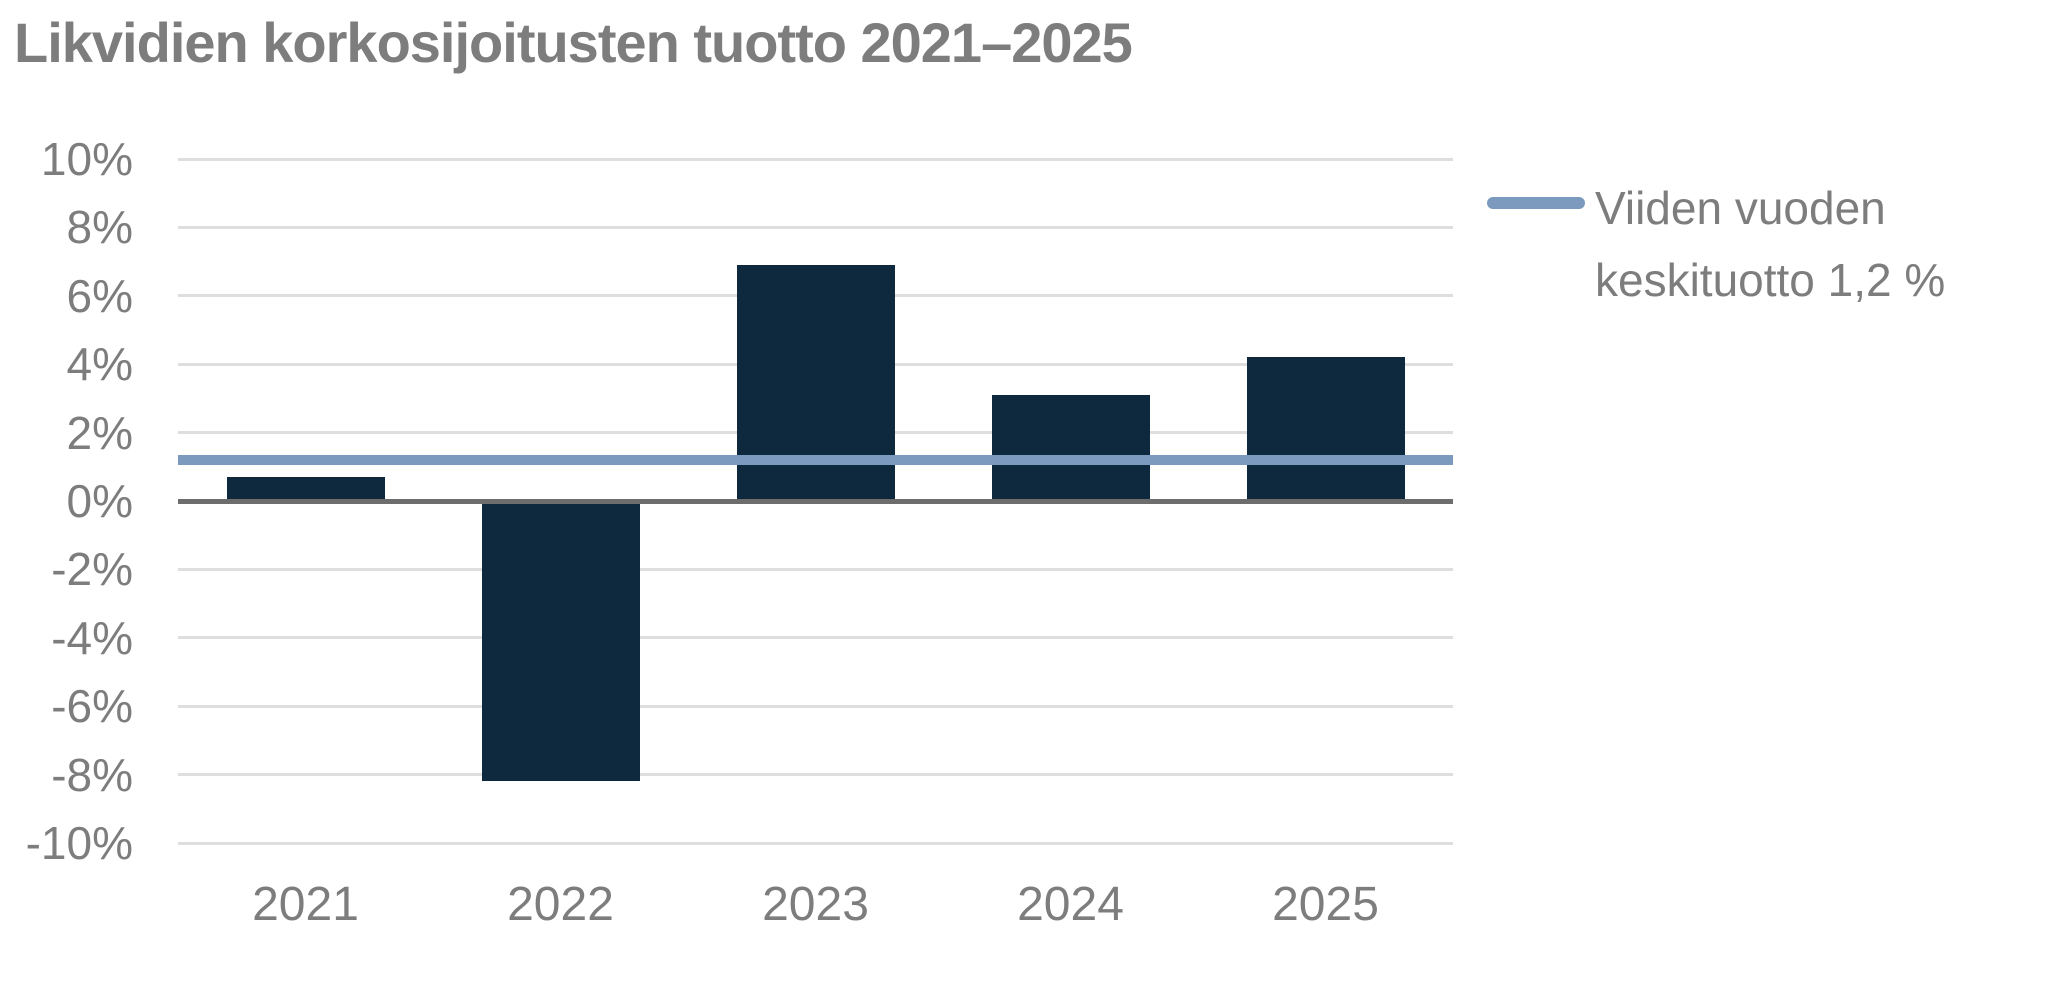 The width and height of the screenshot is (2059, 988). Describe the element at coordinates (79, 843) in the screenshot. I see `y-tick-label: -10%` at that location.